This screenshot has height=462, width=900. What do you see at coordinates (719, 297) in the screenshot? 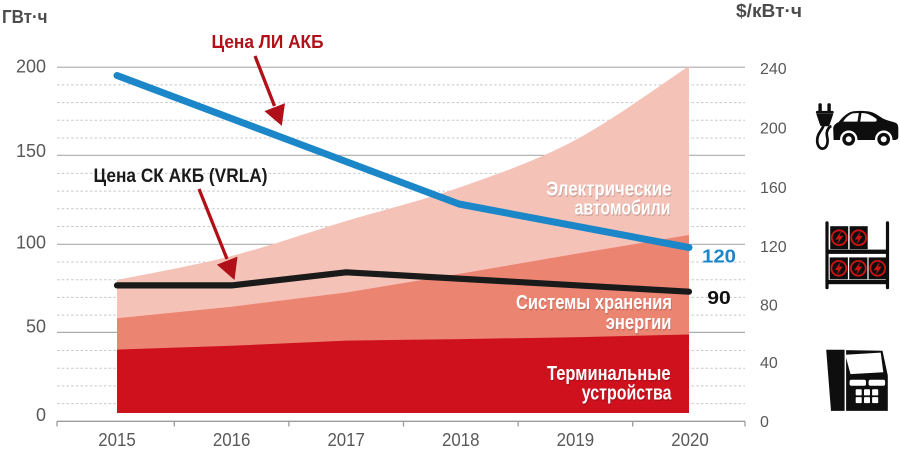
I see `svg-text: 90` at bounding box center [719, 297].